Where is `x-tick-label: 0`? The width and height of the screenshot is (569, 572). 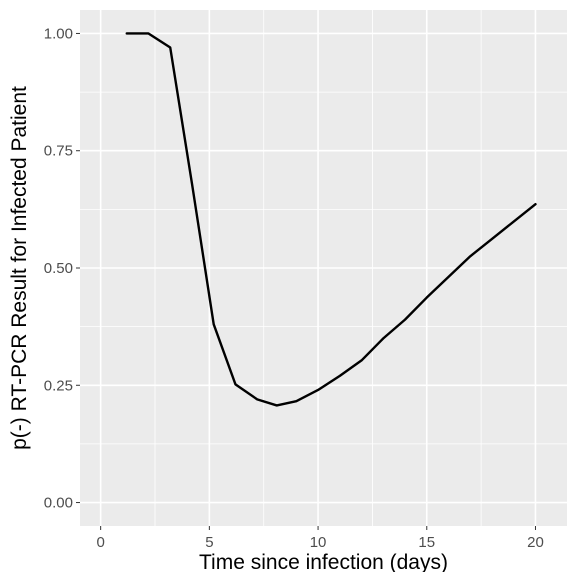
x-tick-label: 0 is located at coordinates (100, 542).